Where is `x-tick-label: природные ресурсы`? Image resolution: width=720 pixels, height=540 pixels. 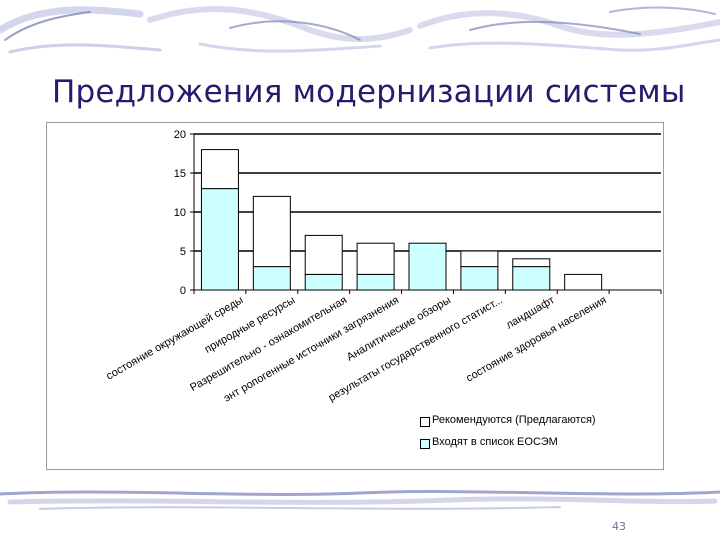
x-tick-label: природные ресурсы is located at coordinates (250, 325).